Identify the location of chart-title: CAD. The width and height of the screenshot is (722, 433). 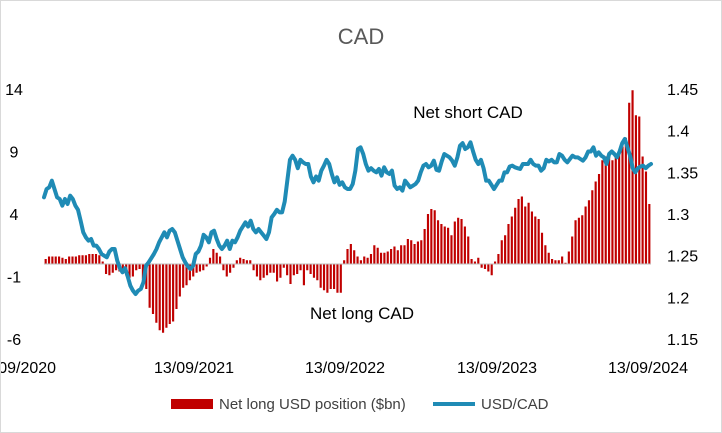
(361, 36).